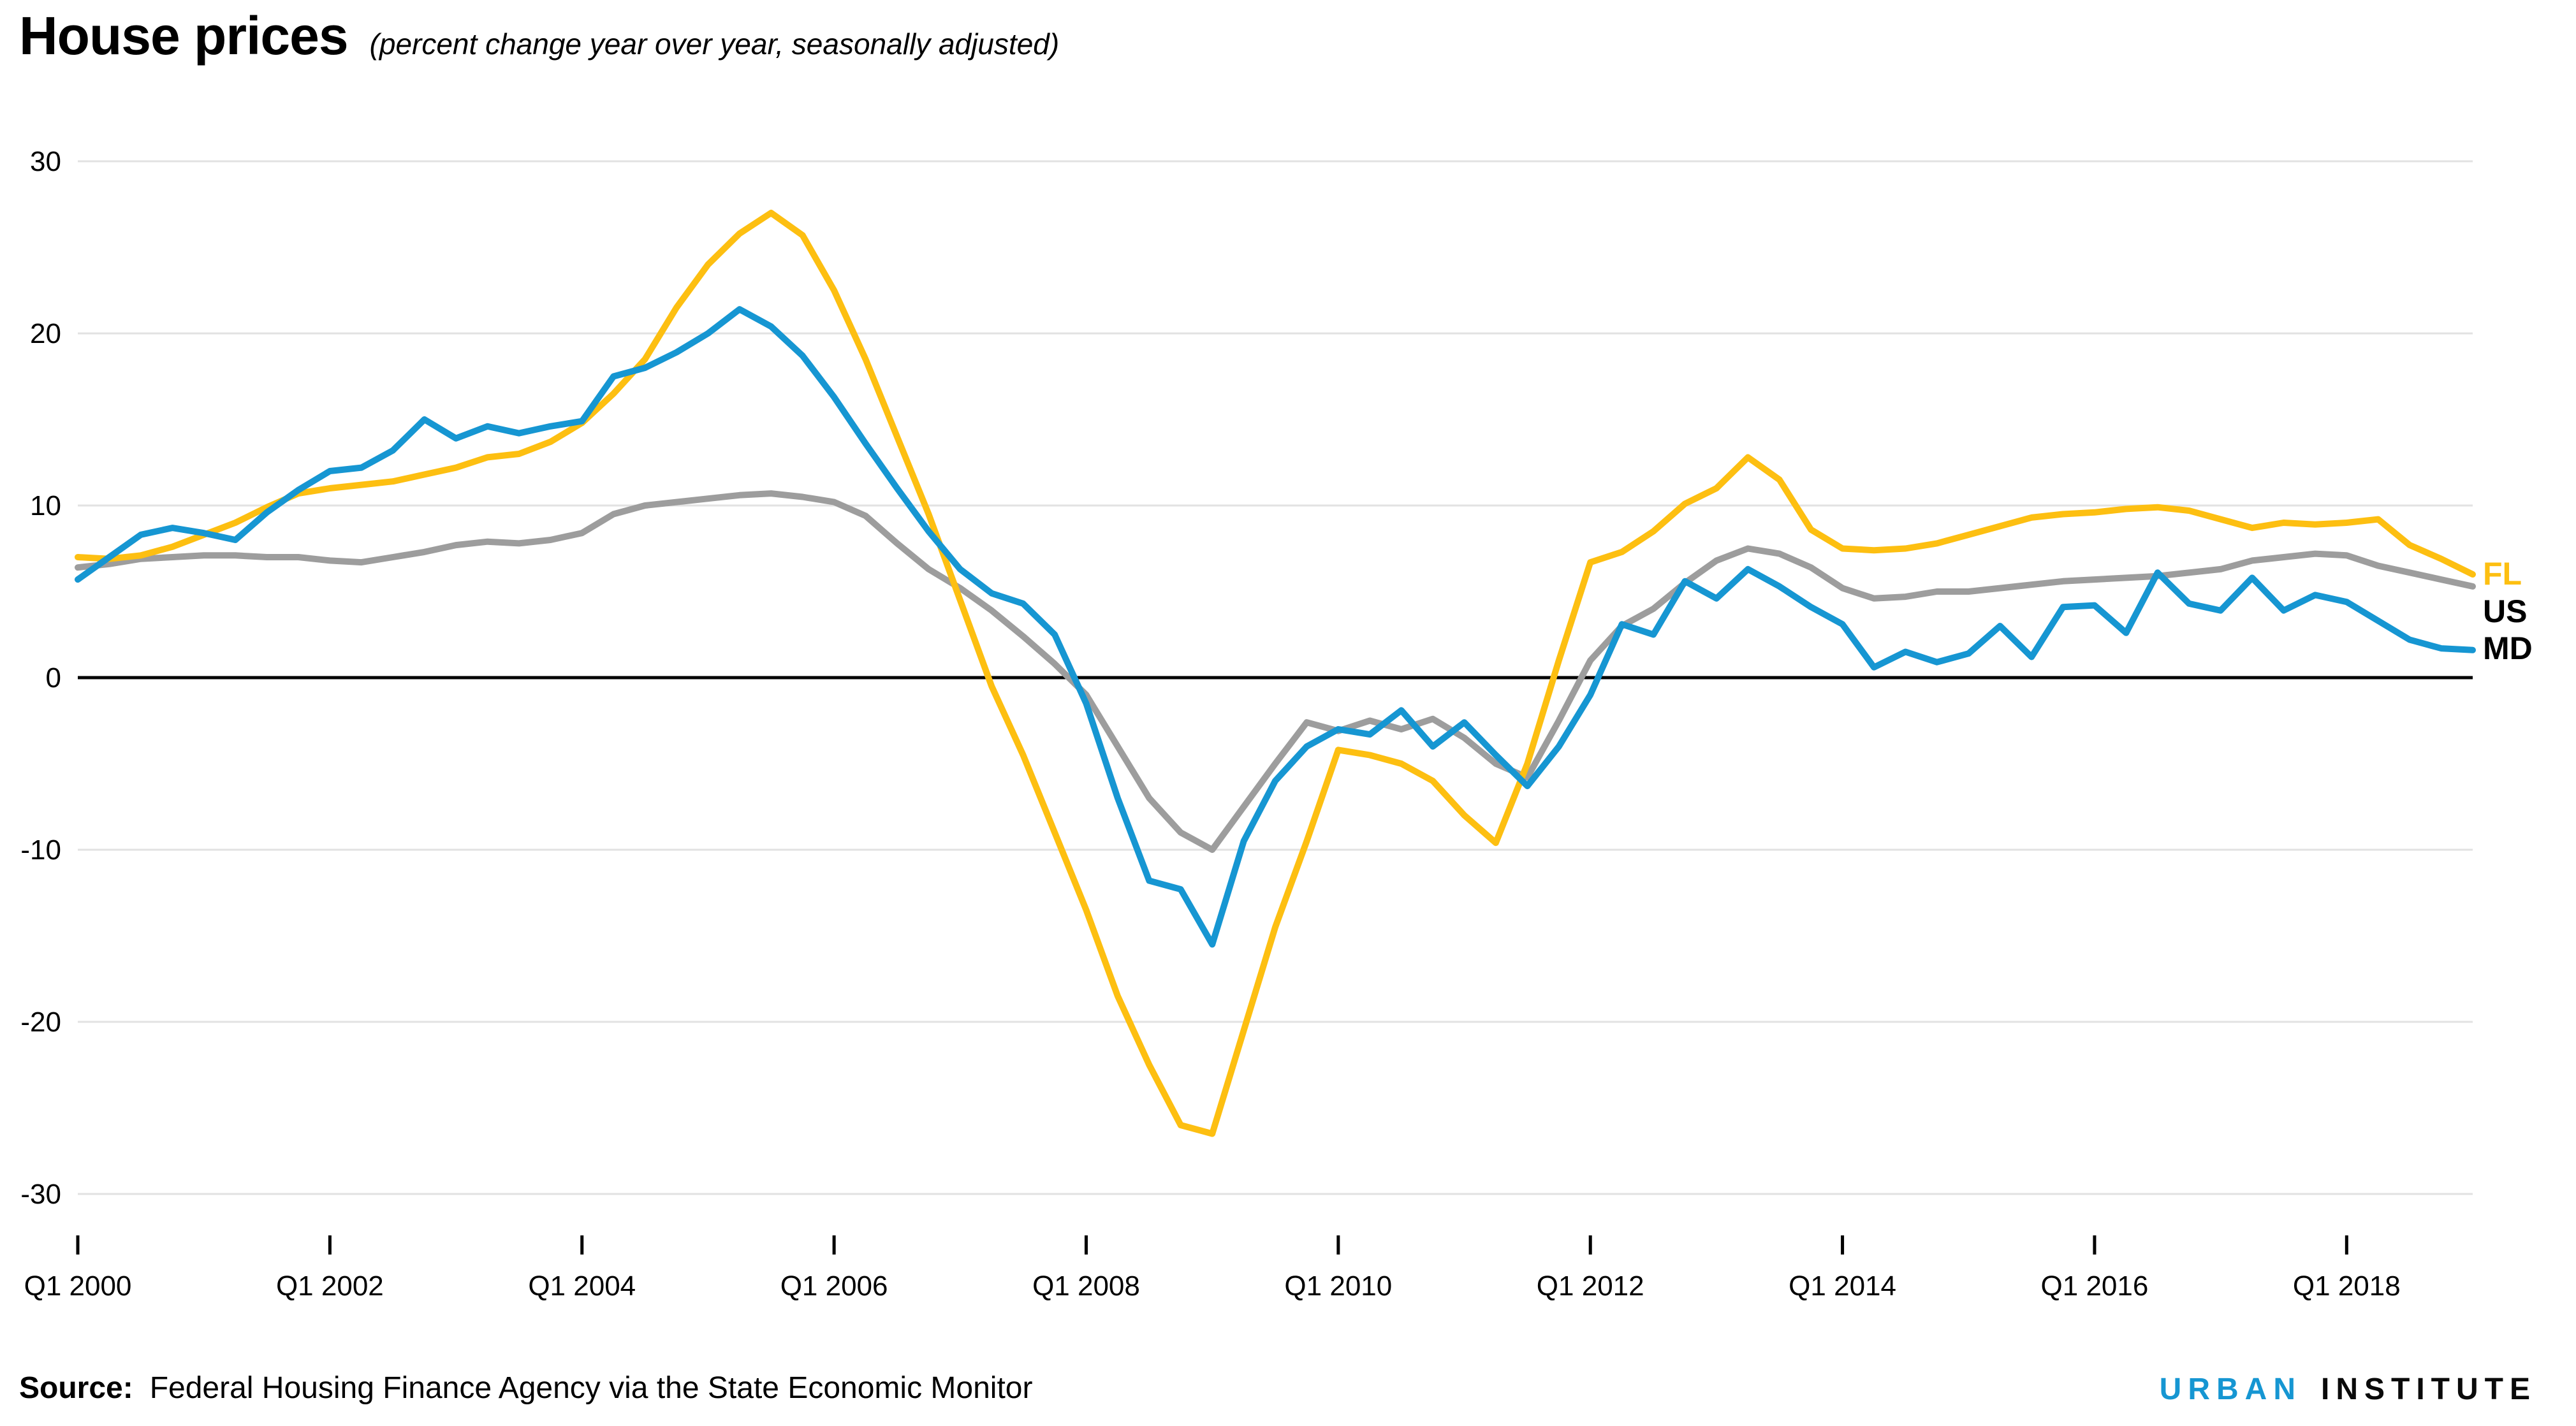  I want to click on y-axis-label--30: -30, so click(40, 1194).